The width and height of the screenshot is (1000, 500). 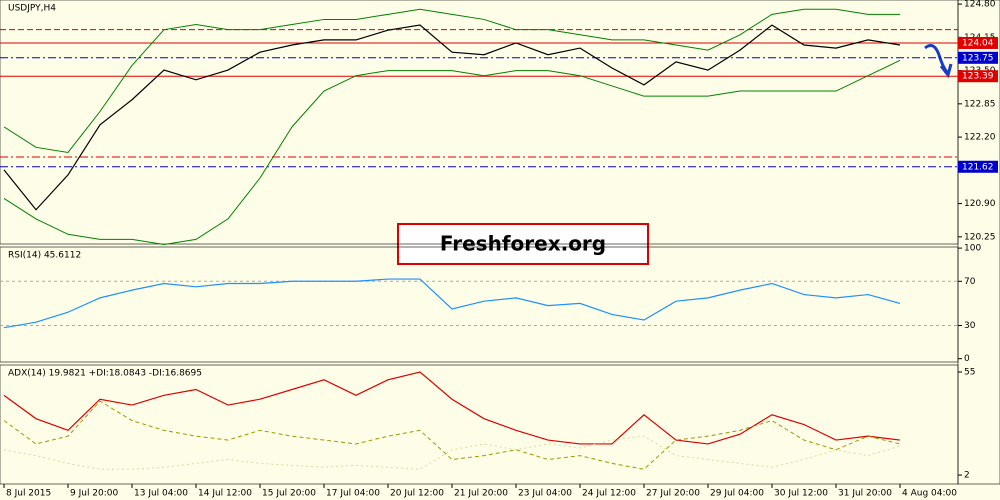 What do you see at coordinates (980, 138) in the screenshot?
I see `y-tick-label: 122.20` at bounding box center [980, 138].